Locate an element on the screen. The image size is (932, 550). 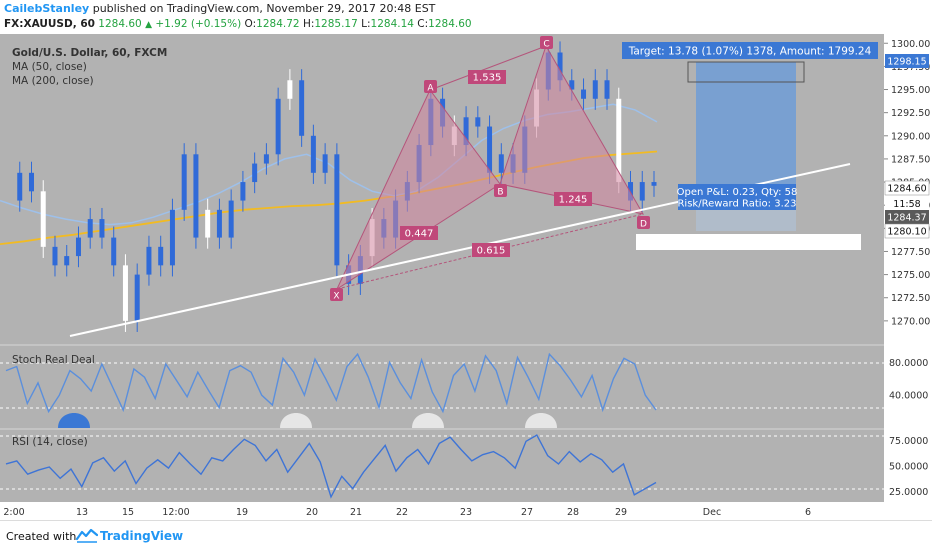
rsi-tick-label: 75.0000 is located at coordinates (908, 441).